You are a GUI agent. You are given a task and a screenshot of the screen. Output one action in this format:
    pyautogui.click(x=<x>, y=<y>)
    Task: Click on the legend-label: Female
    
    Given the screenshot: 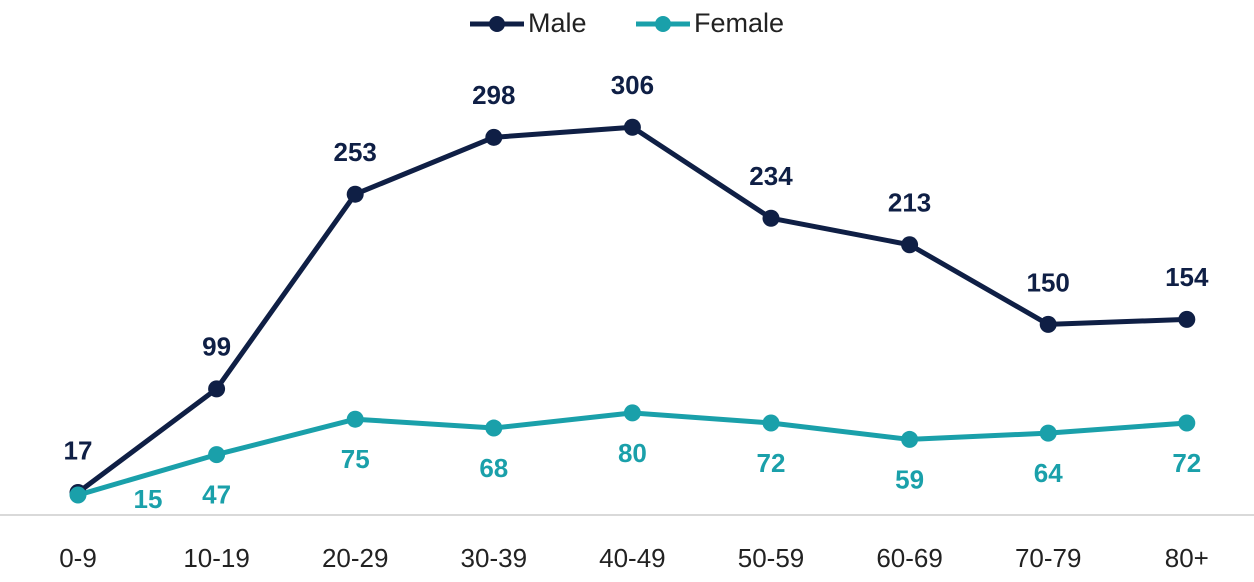 What is the action you would take?
    pyautogui.click(x=739, y=23)
    